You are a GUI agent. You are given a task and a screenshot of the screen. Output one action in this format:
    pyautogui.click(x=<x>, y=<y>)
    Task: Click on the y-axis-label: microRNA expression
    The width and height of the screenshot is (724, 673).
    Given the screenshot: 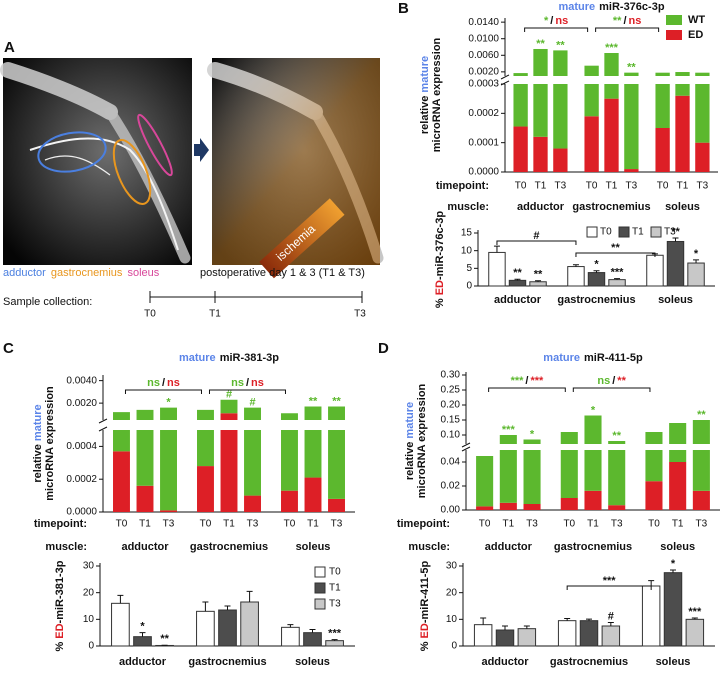 What is the action you would take?
    pyautogui.click(x=422, y=440)
    